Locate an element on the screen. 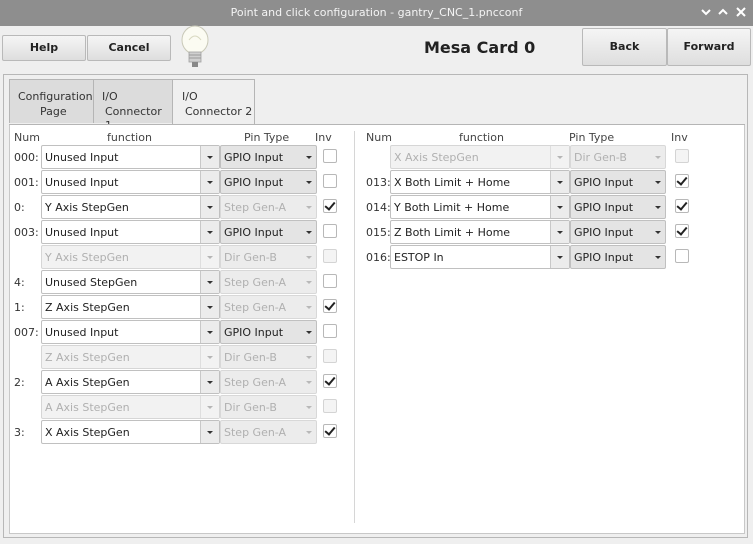  back-button: Back is located at coordinates (624, 47).